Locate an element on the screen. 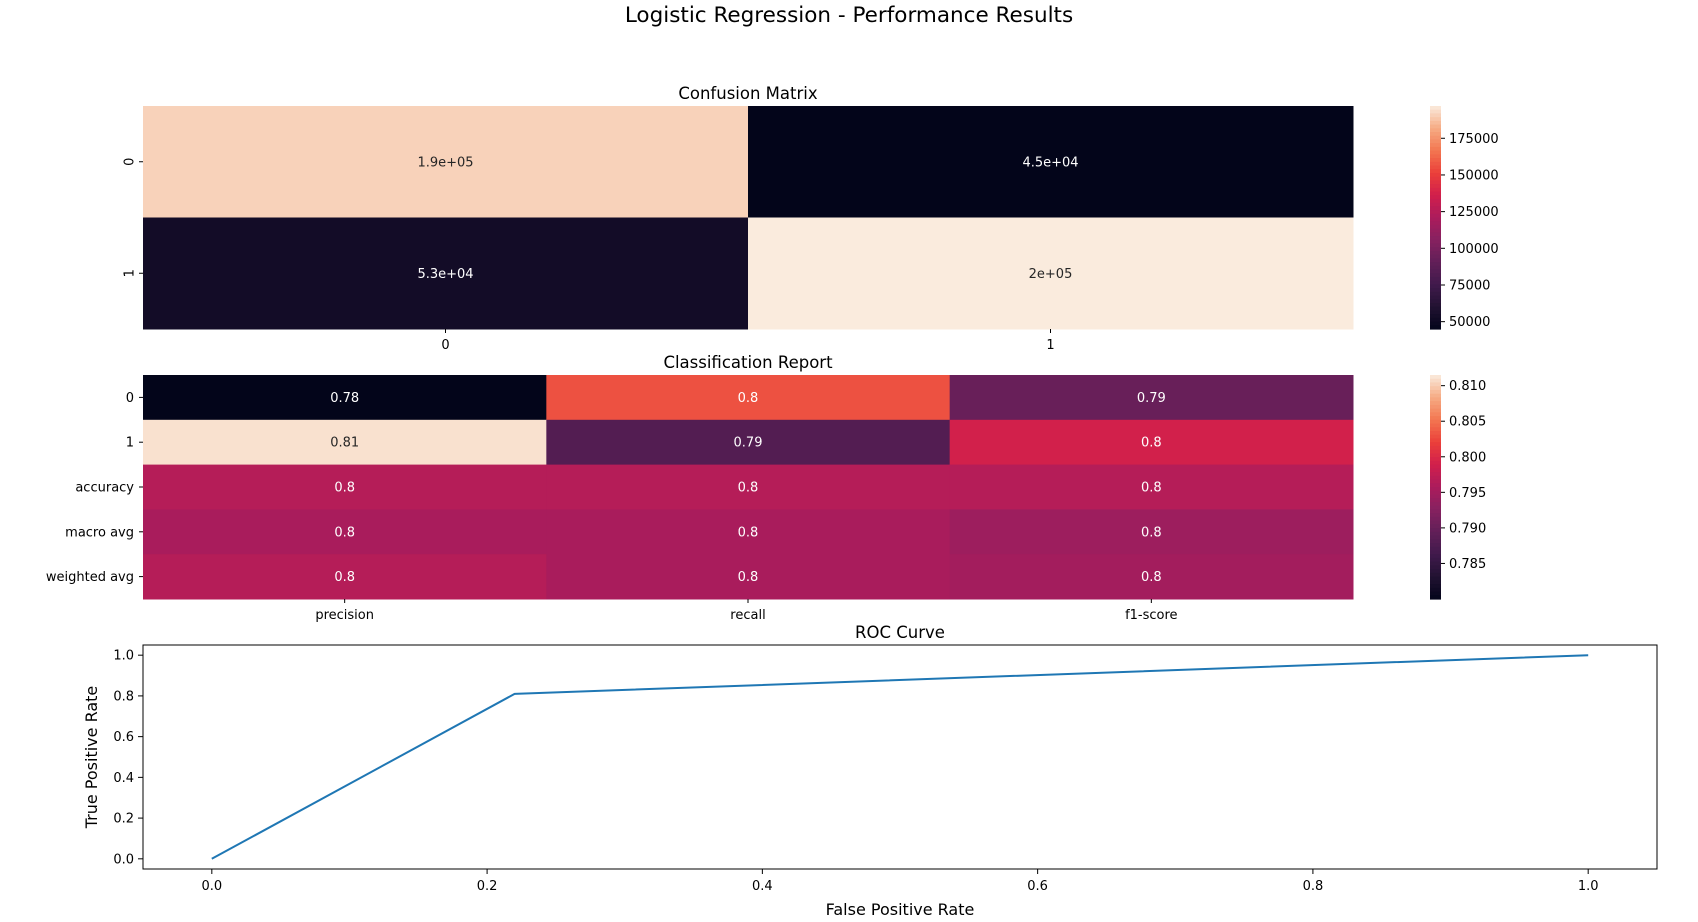  confusion-matrix-colorbar-tick-label: 125000 is located at coordinates (1474, 212).